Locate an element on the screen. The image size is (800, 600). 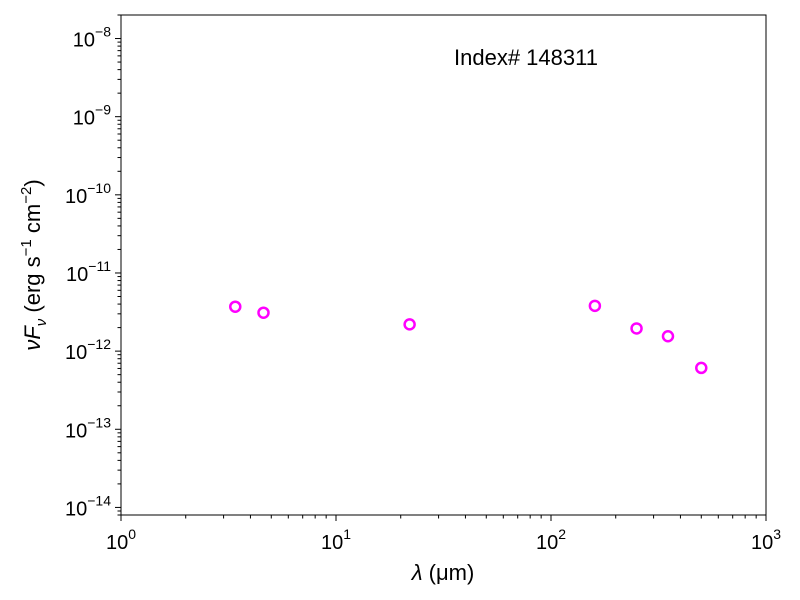
x-tick-label: 10¹ is located at coordinates (336, 540).